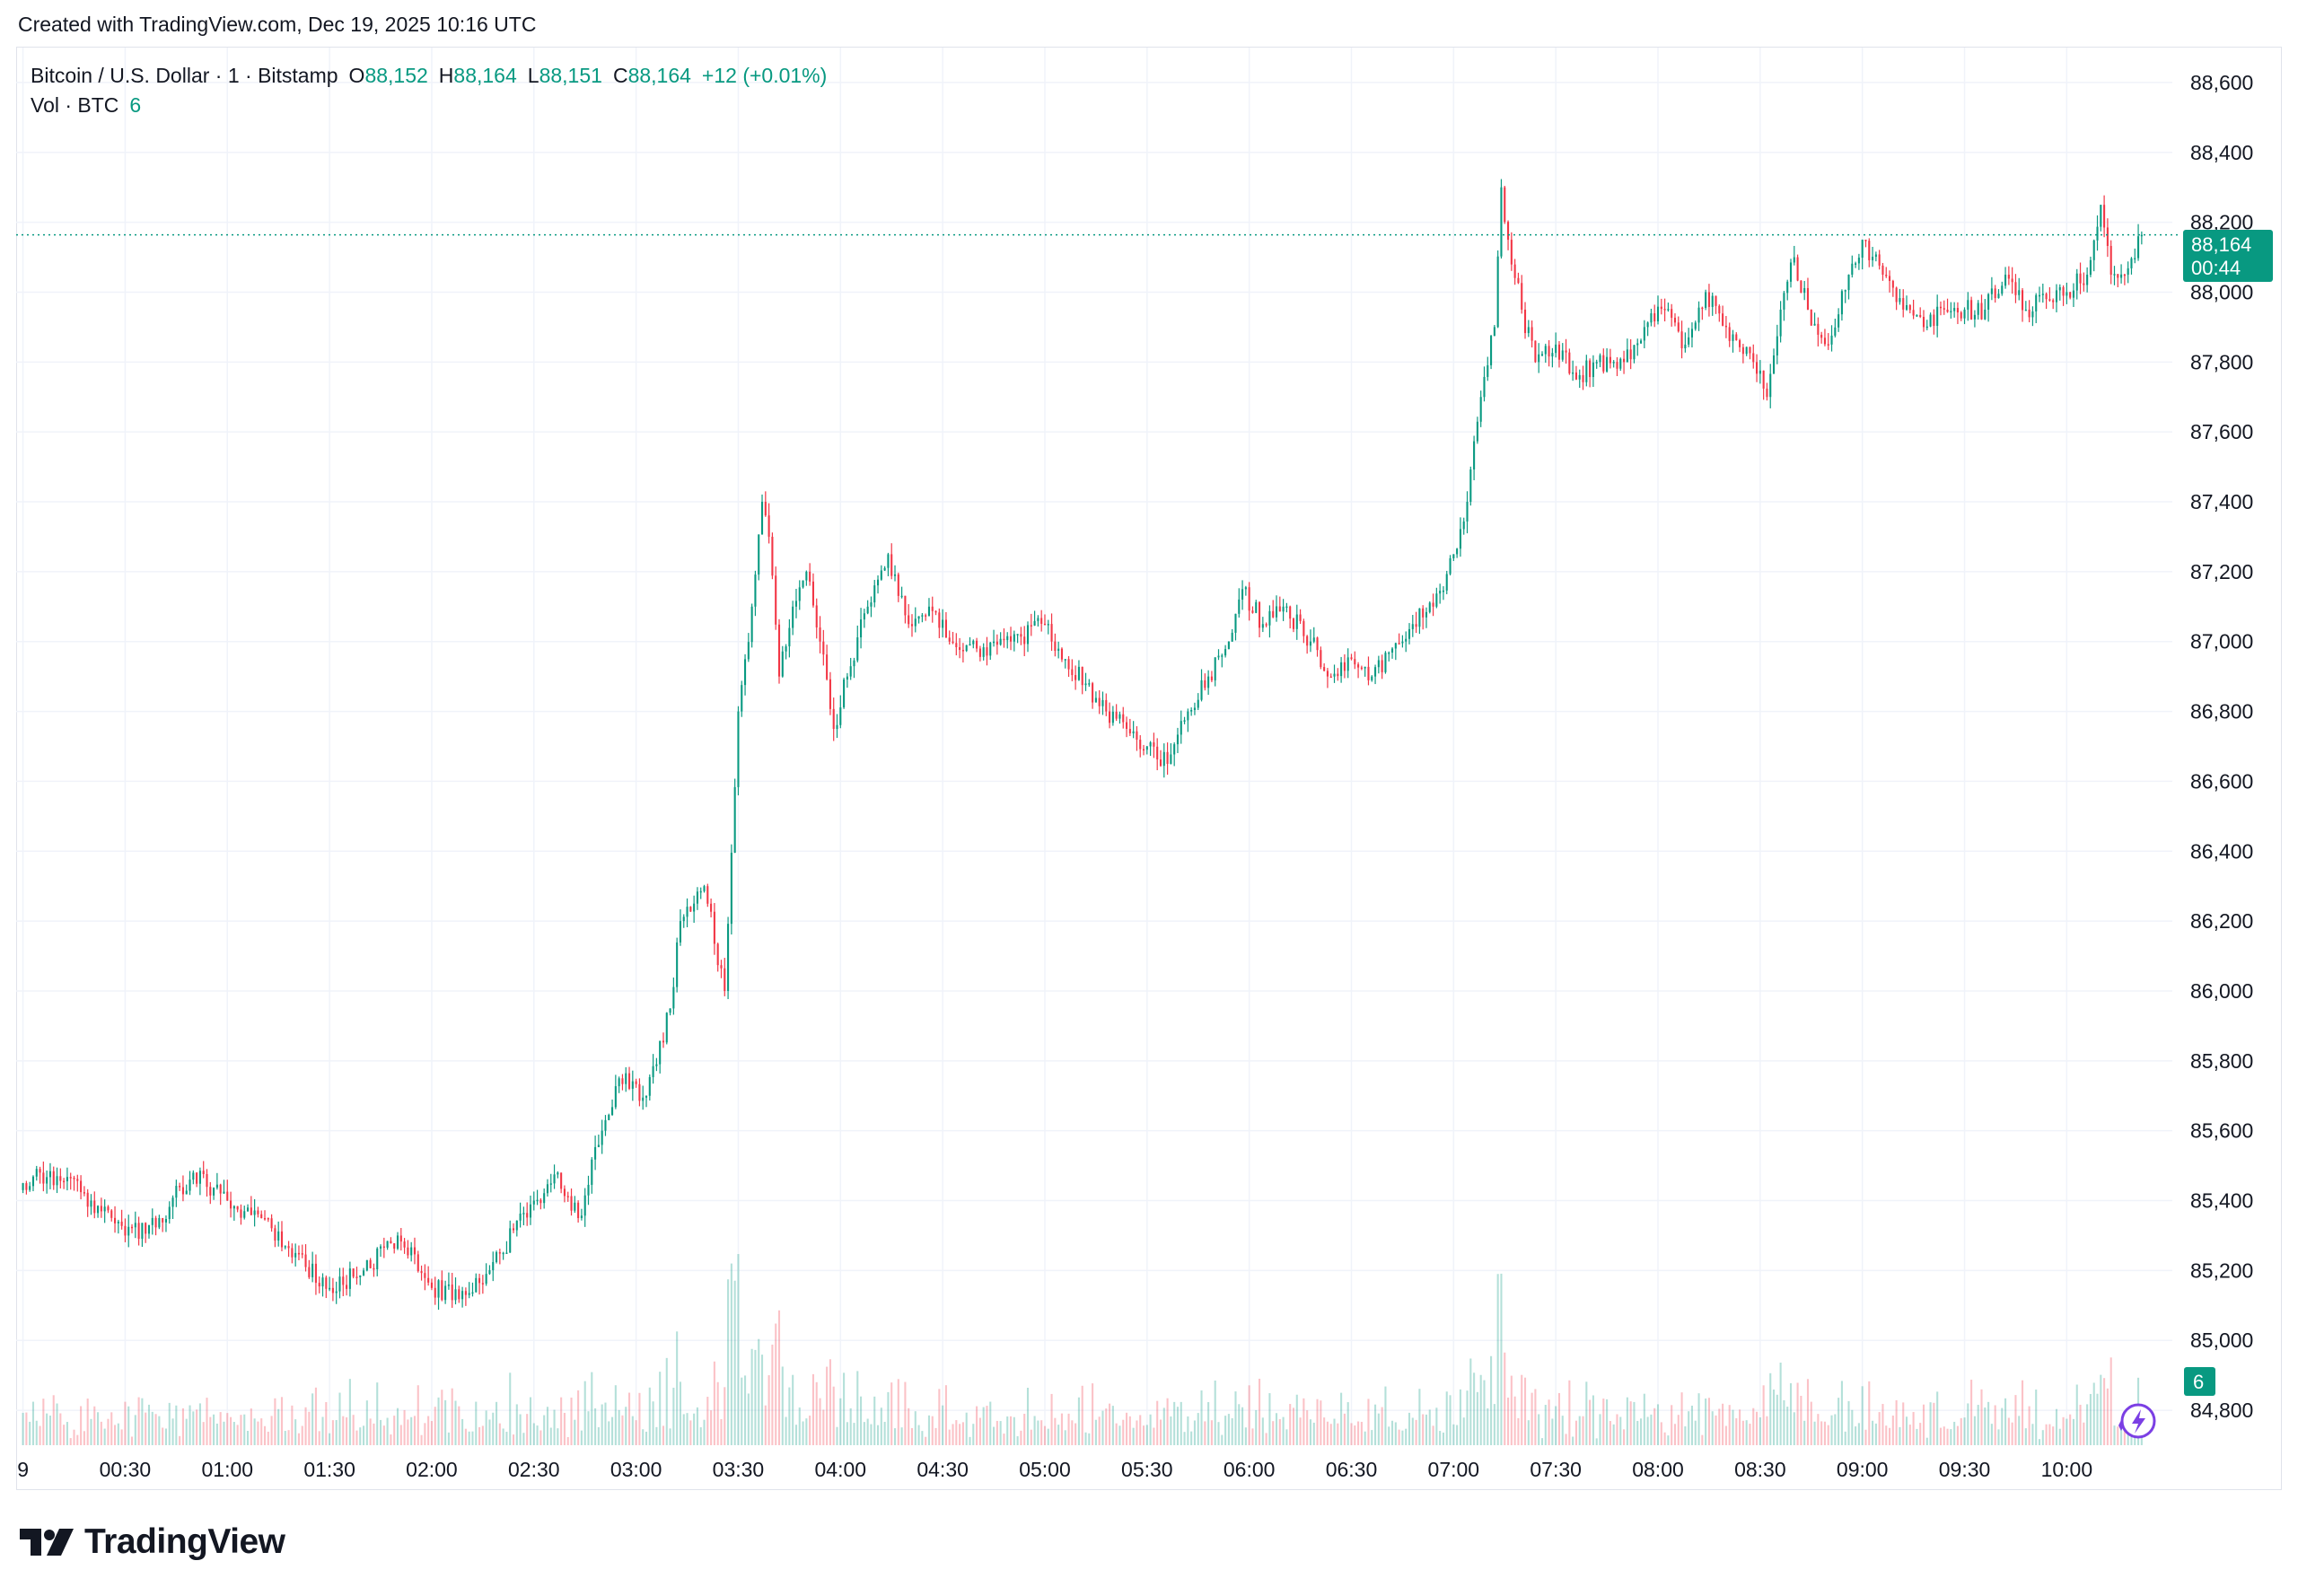 The height and width of the screenshot is (1596, 2298). I want to click on last-price-value: 88,164, so click(2221, 244).